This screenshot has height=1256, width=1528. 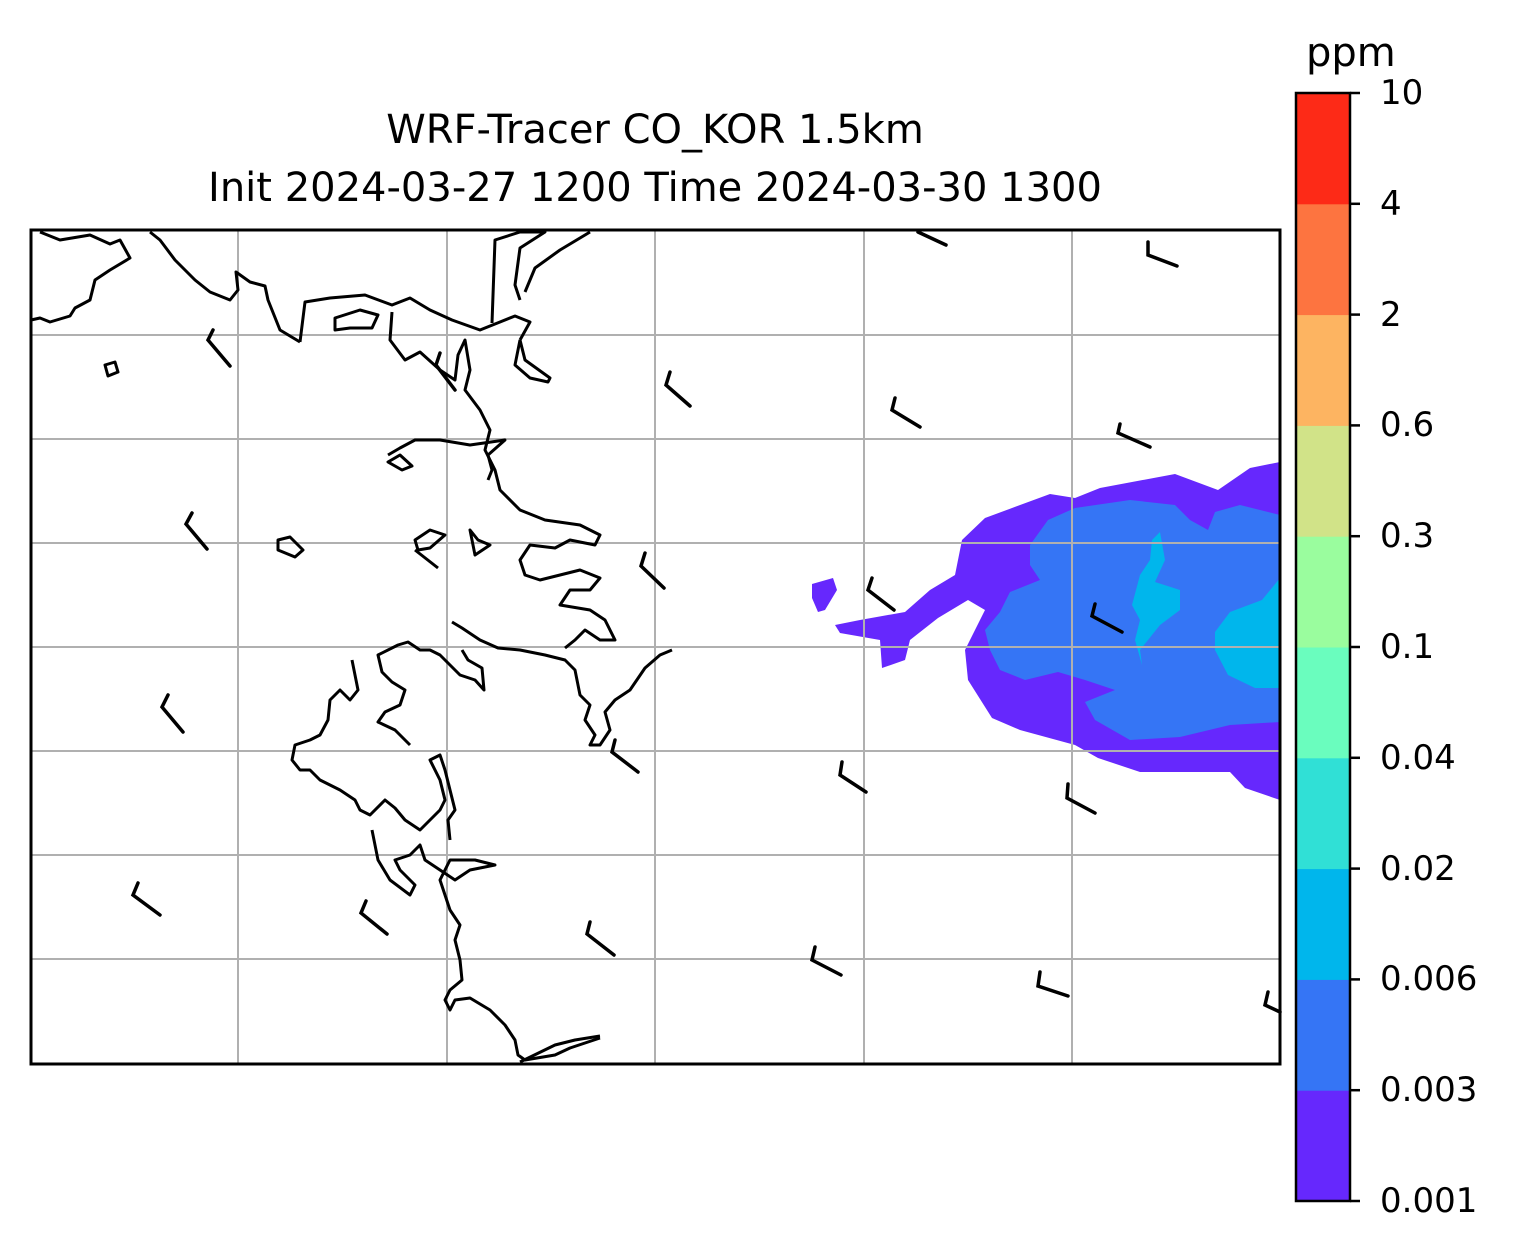 I want to click on colorbar-tick-label: 0.6, so click(x=1407, y=425).